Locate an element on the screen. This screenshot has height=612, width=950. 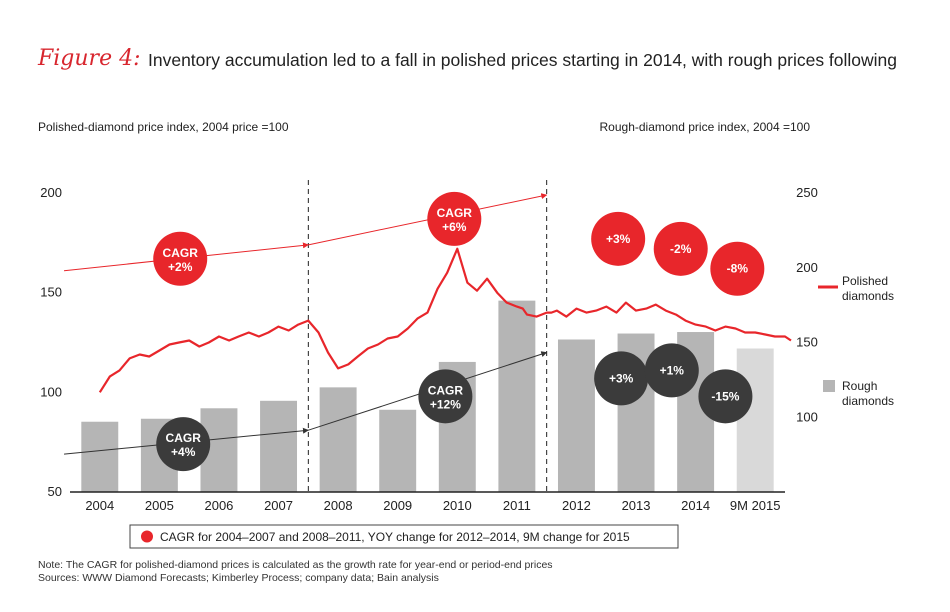
polished-9m-2015-badge: -8% is located at coordinates (737, 268).